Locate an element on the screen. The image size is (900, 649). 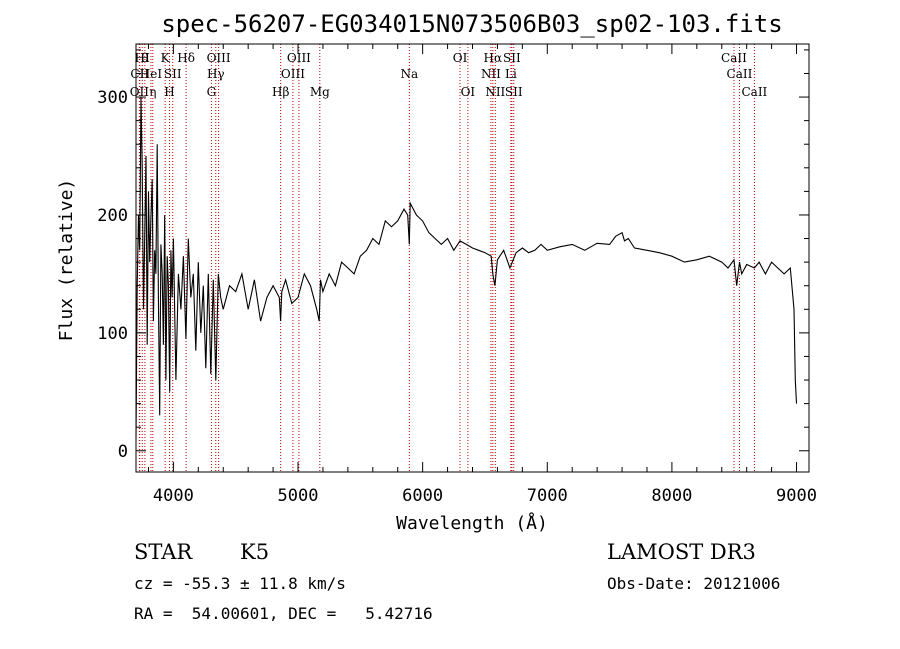
line-label: Hβ is located at coordinates (280, 92).